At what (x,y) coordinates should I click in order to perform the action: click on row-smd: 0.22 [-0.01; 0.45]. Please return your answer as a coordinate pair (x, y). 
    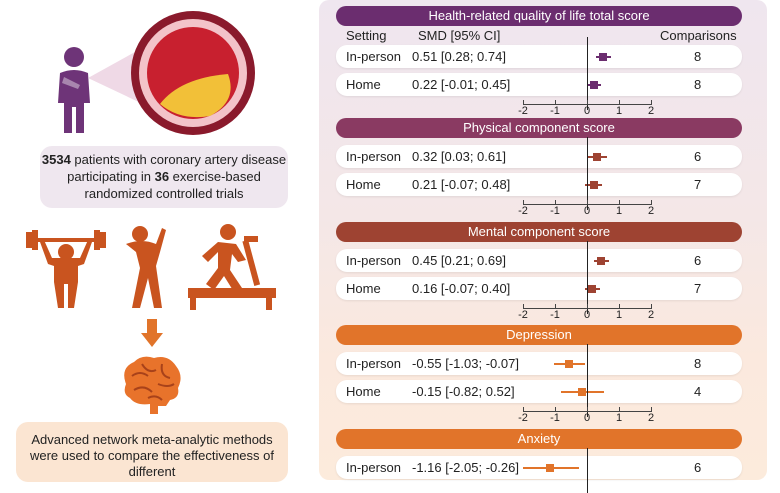
    Looking at the image, I should click on (461, 84).